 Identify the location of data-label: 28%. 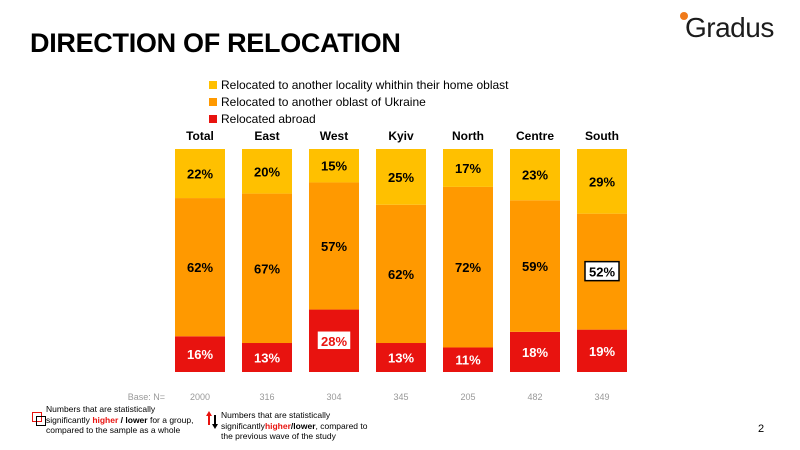
(334, 341).